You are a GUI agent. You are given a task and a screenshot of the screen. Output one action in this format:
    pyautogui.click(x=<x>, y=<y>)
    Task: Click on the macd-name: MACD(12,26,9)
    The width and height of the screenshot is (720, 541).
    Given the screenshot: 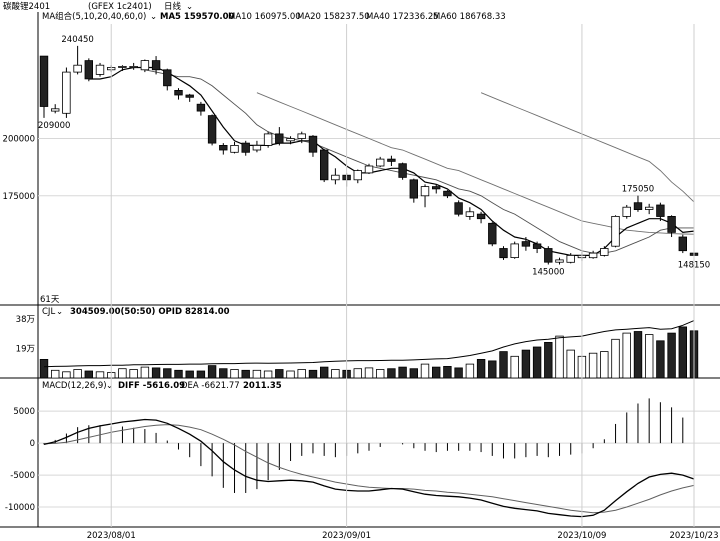 What is the action you would take?
    pyautogui.click(x=74, y=386)
    